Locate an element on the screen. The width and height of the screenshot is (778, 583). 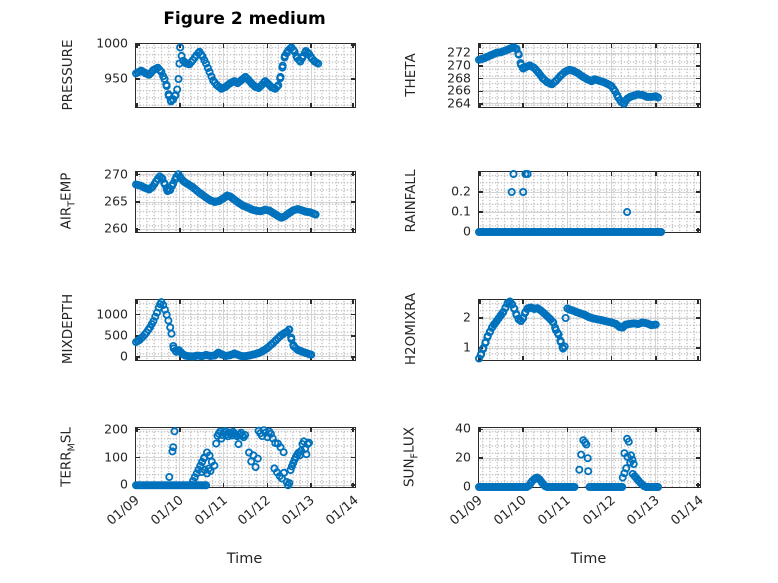
y-tick-label: 20 is located at coordinates (463, 457).